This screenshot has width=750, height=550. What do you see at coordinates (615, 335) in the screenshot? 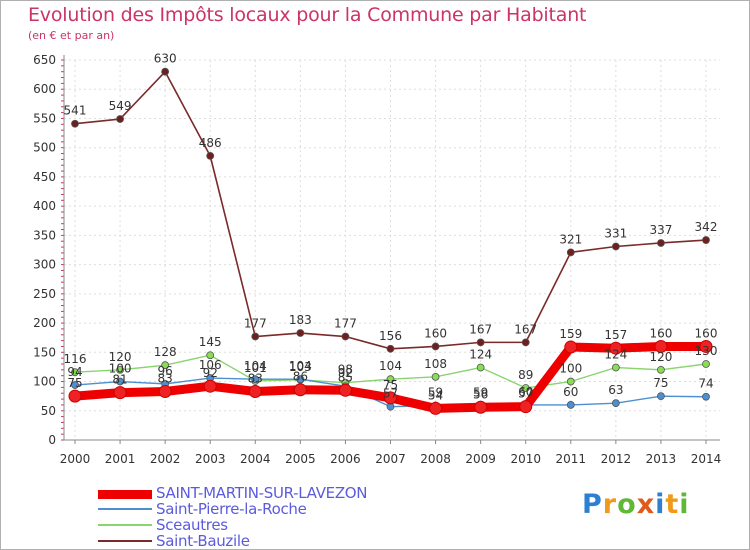
I see `data-label: 157` at bounding box center [615, 335].